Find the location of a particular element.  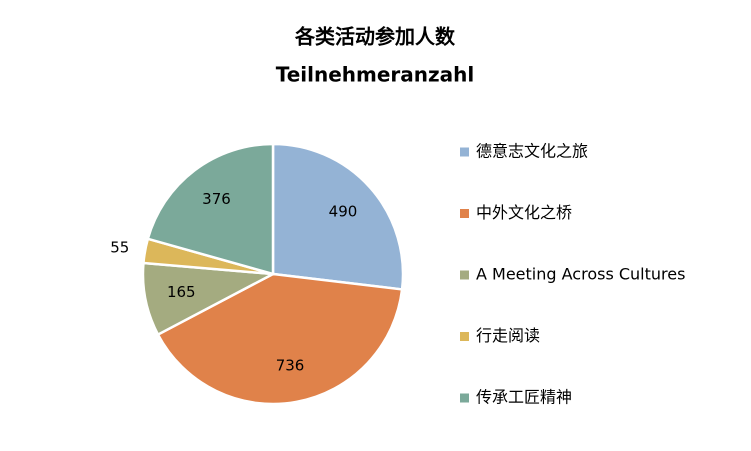

data-label: 736 is located at coordinates (290, 366).